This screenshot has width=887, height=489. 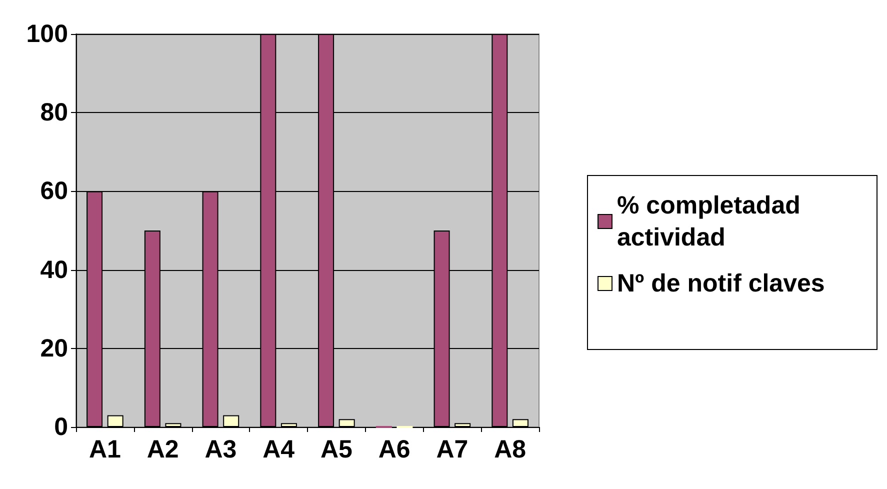 I want to click on x-tick-label: A4, so click(x=278, y=450).